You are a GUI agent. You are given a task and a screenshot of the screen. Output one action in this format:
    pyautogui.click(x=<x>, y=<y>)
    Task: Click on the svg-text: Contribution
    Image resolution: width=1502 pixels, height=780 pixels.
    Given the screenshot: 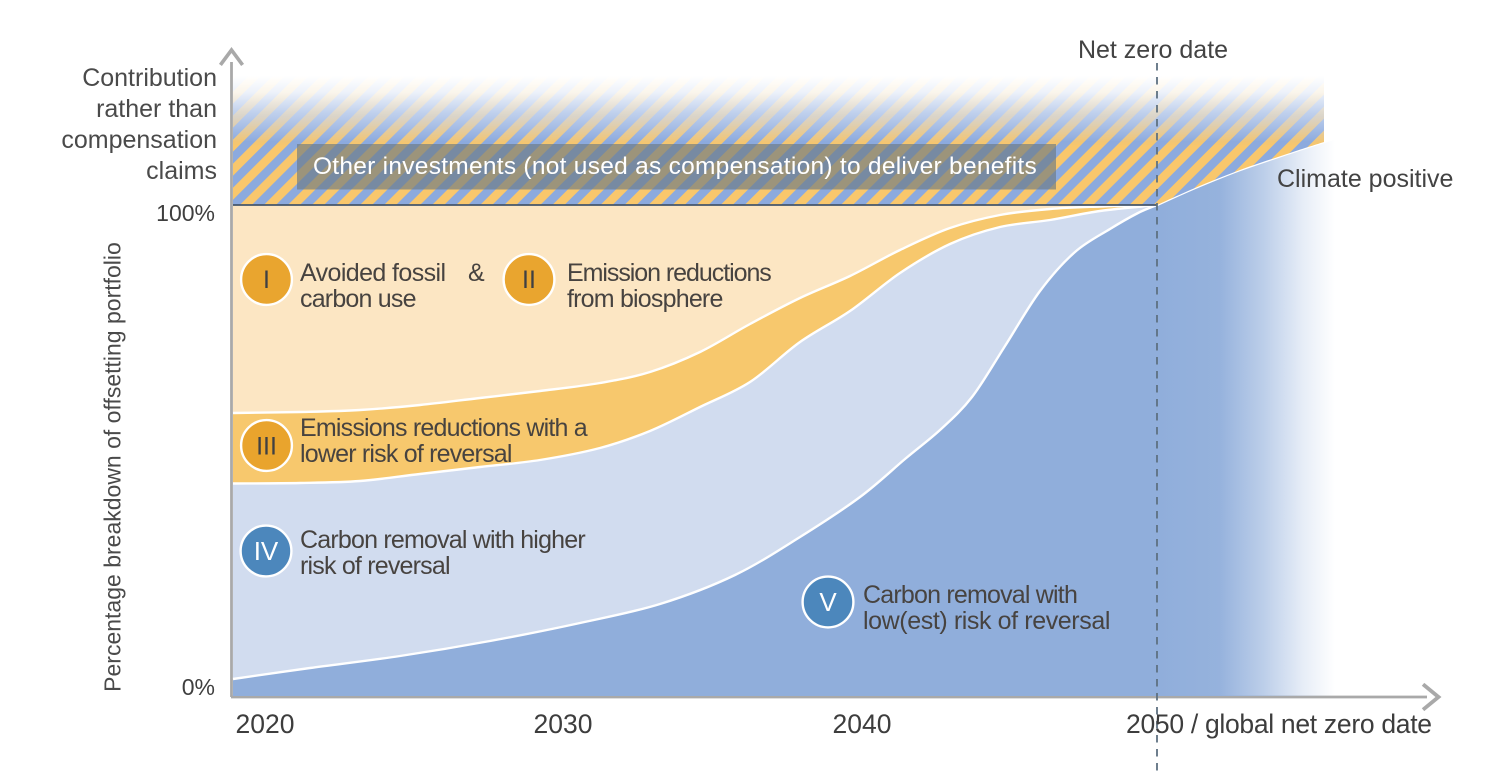 What is the action you would take?
    pyautogui.click(x=149, y=78)
    